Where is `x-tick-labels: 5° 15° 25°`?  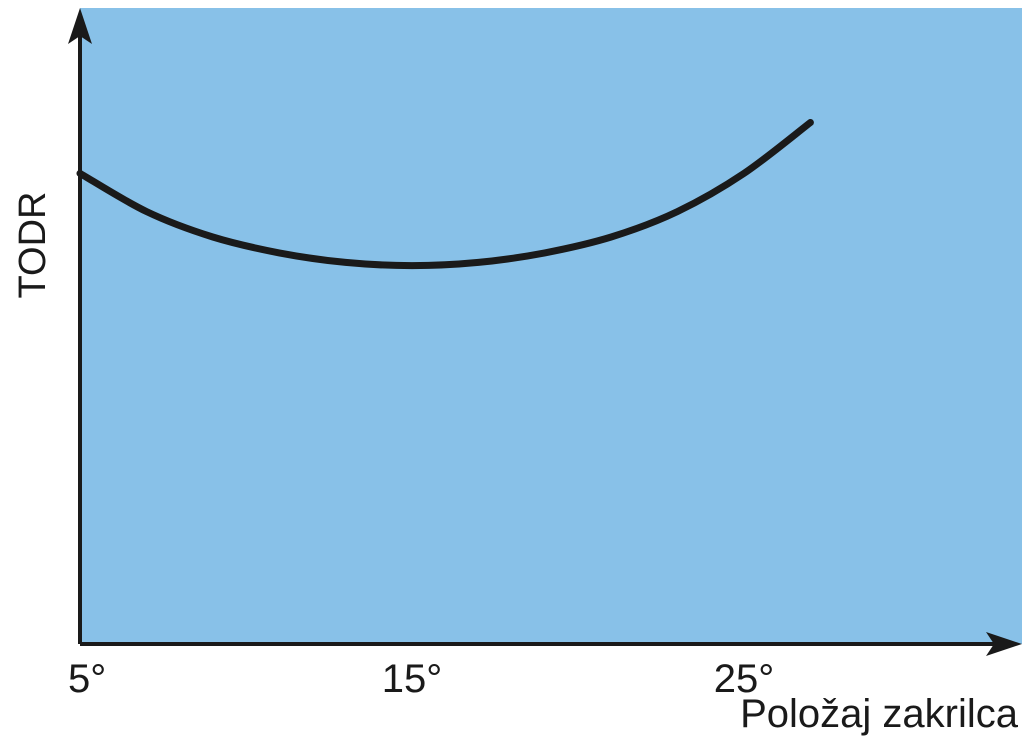
x-tick-labels: 5° 15° 25° is located at coordinates (421, 679).